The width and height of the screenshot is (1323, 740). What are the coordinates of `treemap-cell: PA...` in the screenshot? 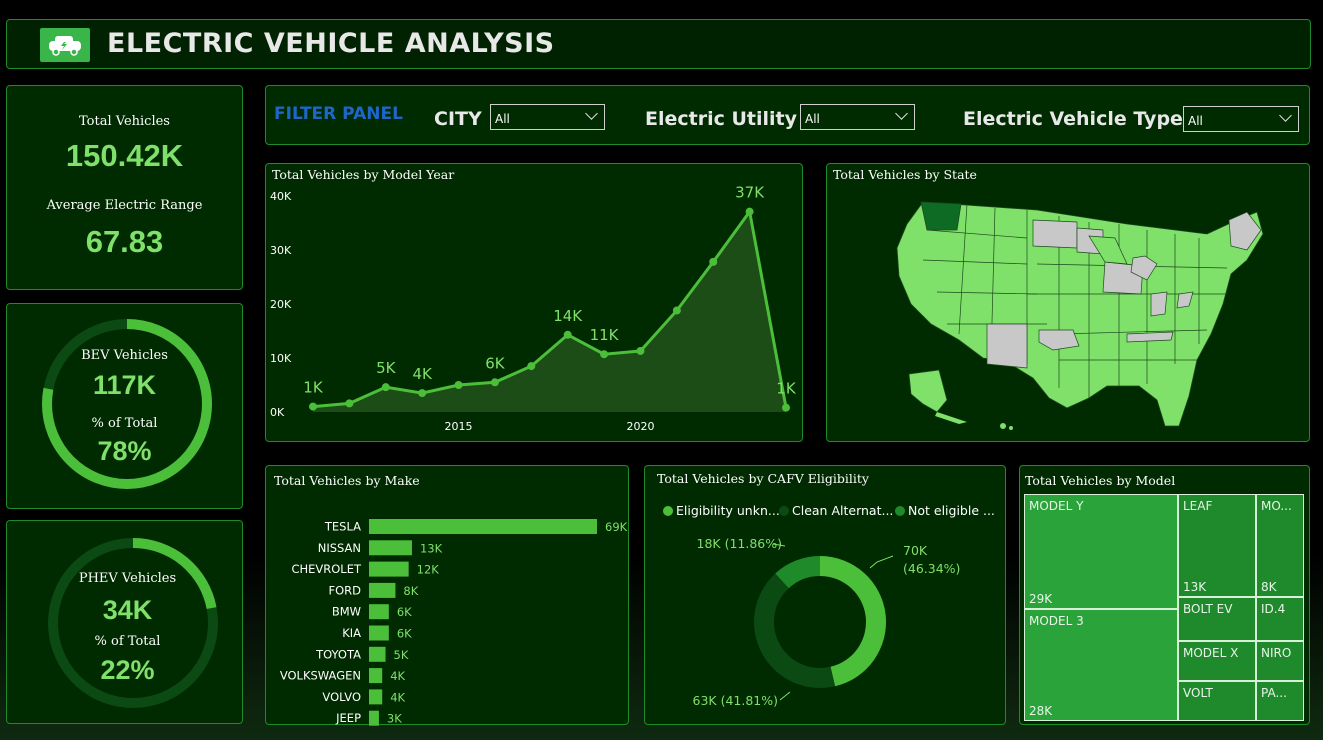 It's located at (1280, 701).